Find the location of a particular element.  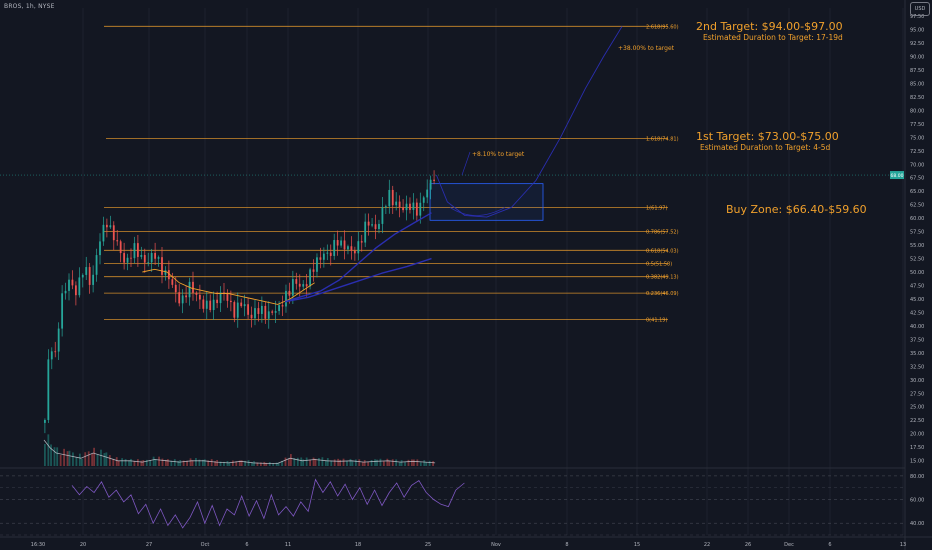

target2-gain: +38.00% to target is located at coordinates (646, 48).